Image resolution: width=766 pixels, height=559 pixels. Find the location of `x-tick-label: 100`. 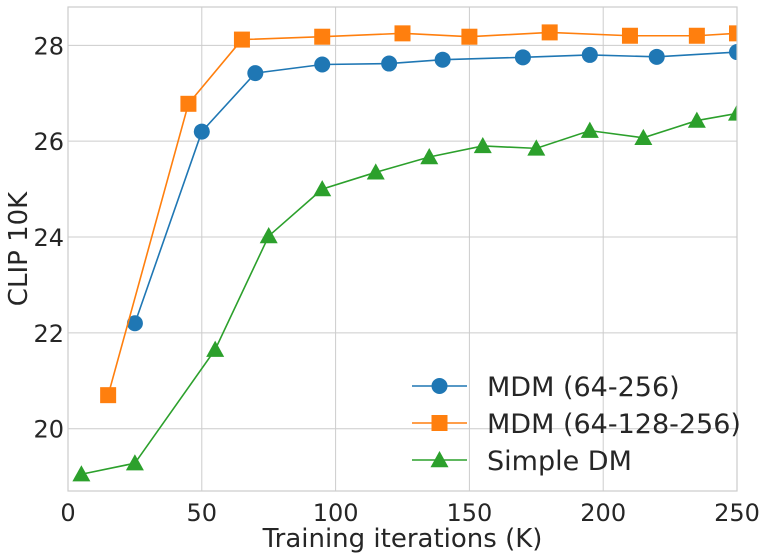

x-tick-label: 100 is located at coordinates (336, 513).